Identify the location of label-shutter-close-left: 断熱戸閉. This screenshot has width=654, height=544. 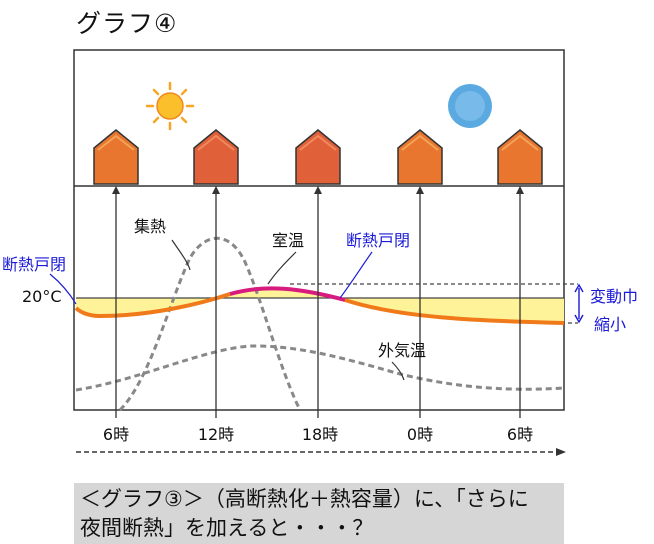
(34, 264).